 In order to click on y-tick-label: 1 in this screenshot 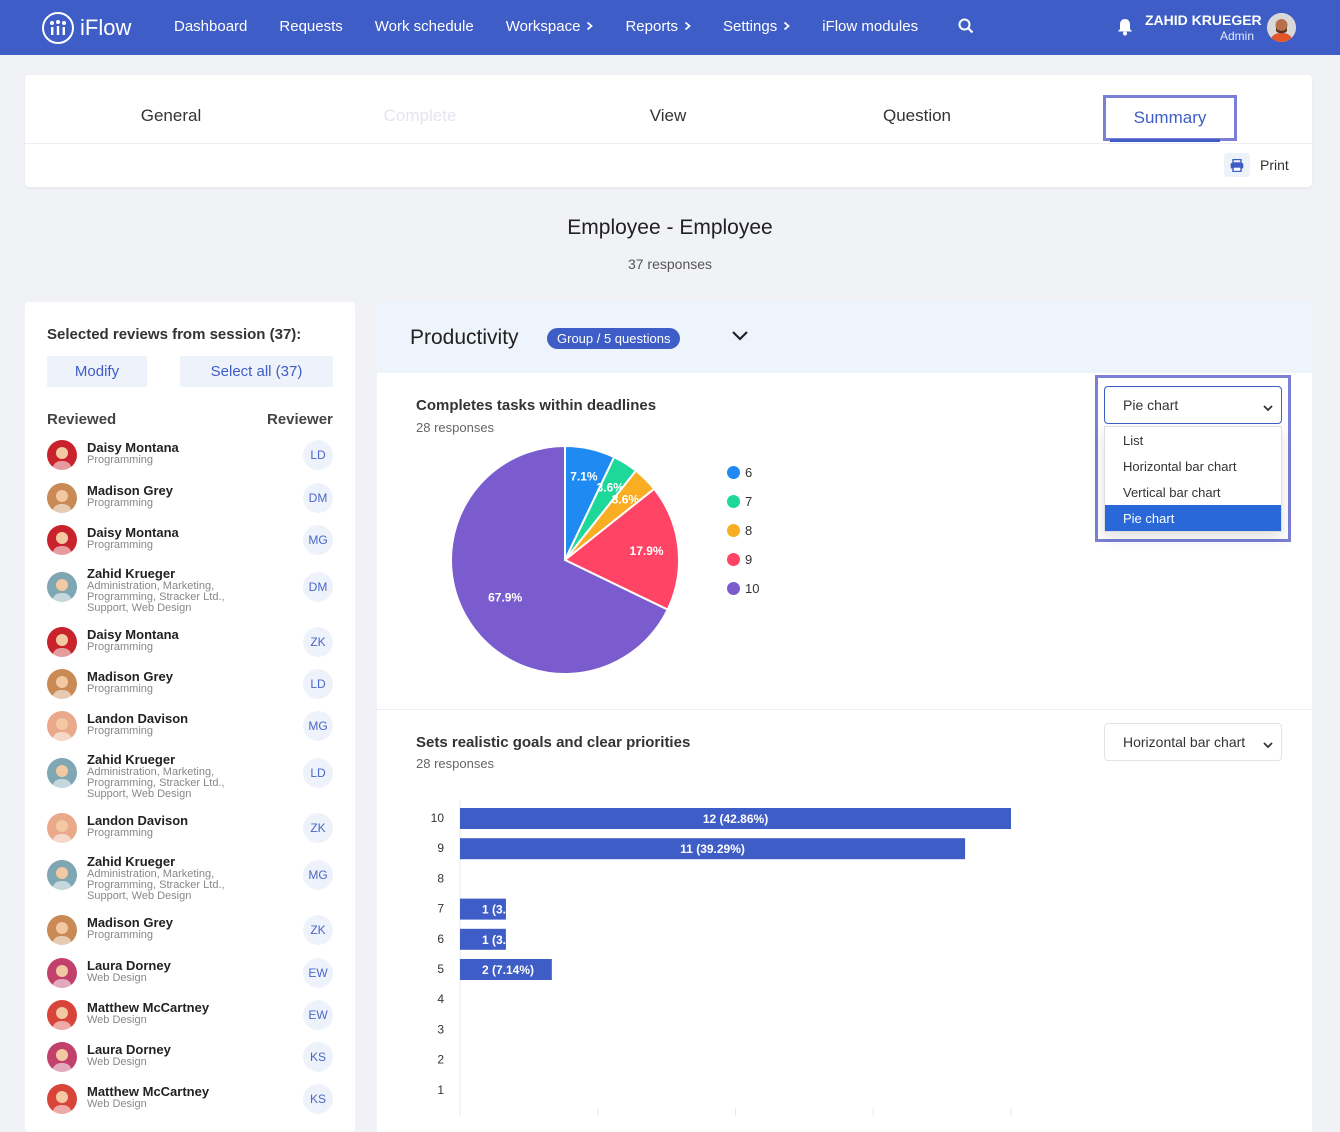, I will do `click(440, 1090)`.